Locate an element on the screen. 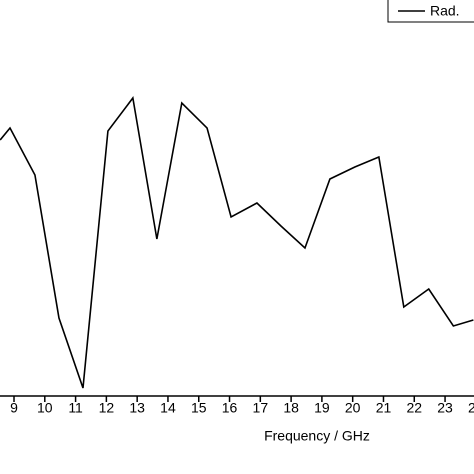 The image size is (474, 474). x-tick-label: 15 is located at coordinates (199, 408).